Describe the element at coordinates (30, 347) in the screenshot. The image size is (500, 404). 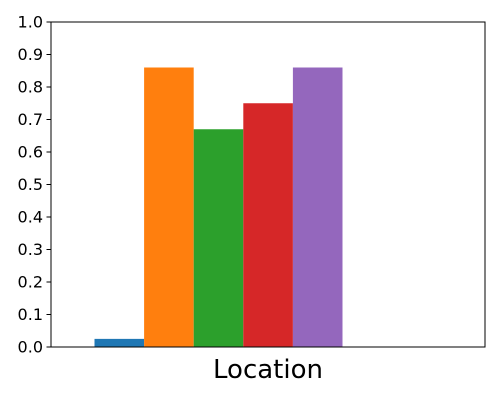
I see `y-tick-label: 0.0` at that location.